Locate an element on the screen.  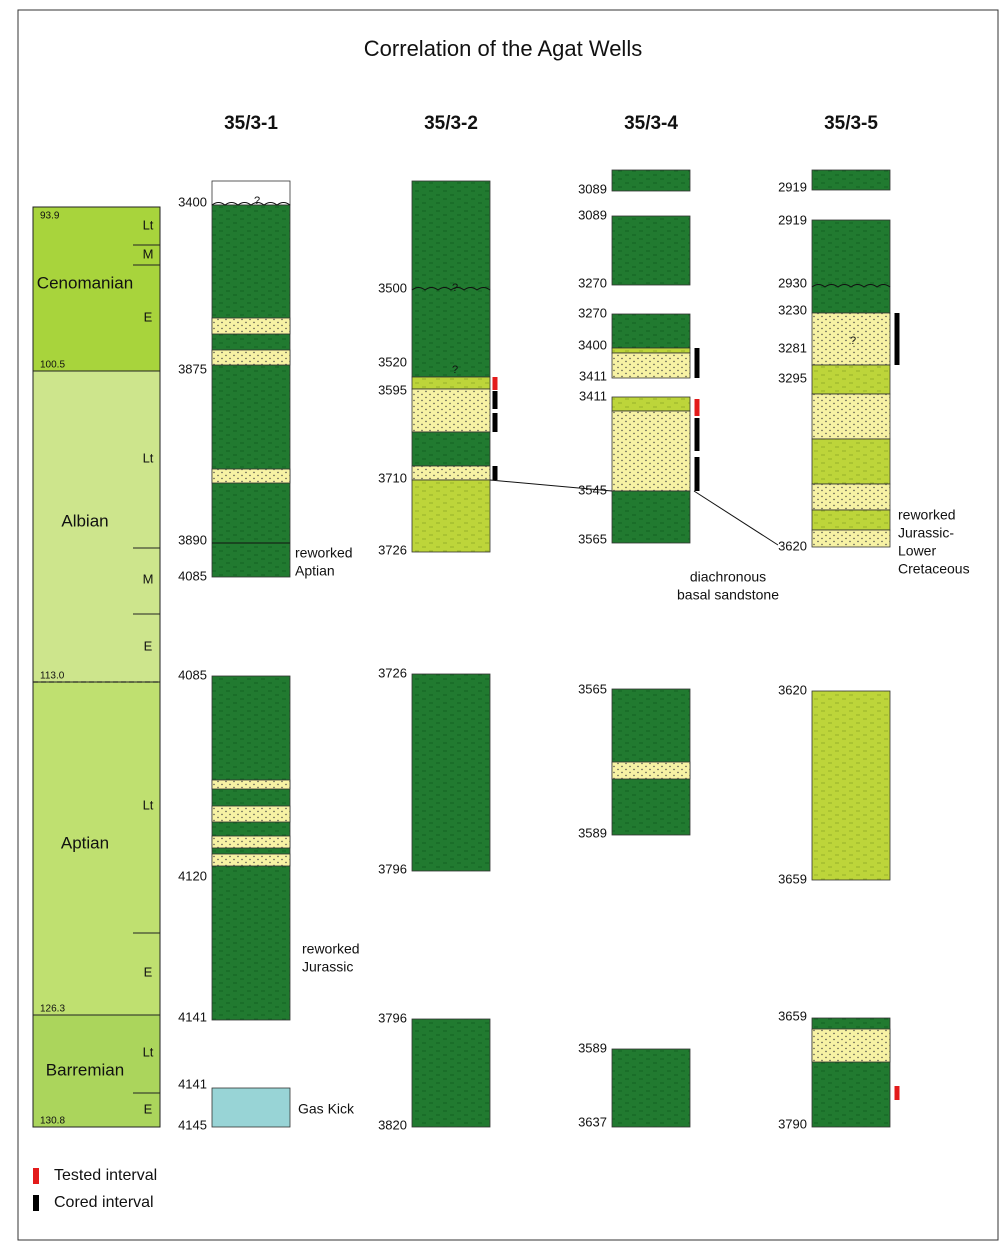
legend-label: Cored interval is located at coordinates (104, 1202).